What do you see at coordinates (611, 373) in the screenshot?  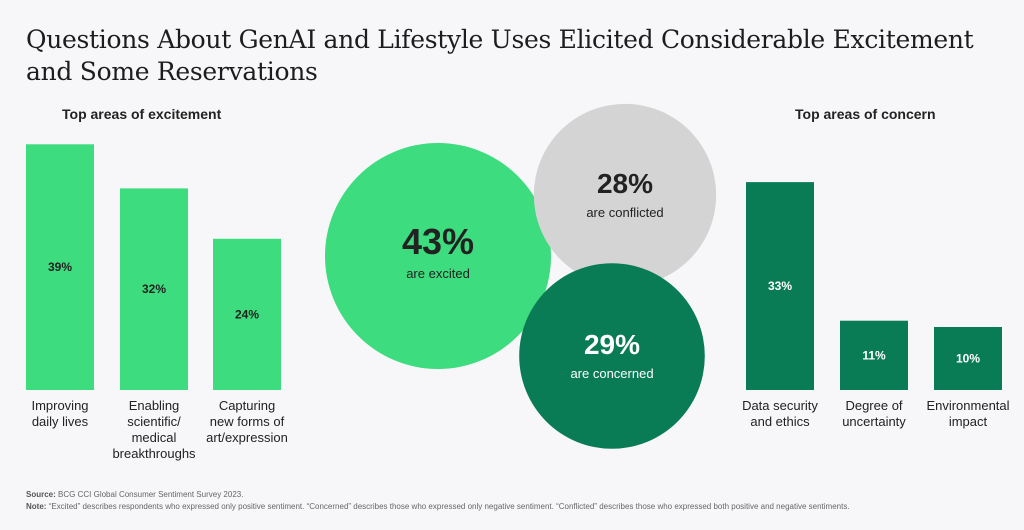 I see `bubble-caption-3: are concerned` at bounding box center [611, 373].